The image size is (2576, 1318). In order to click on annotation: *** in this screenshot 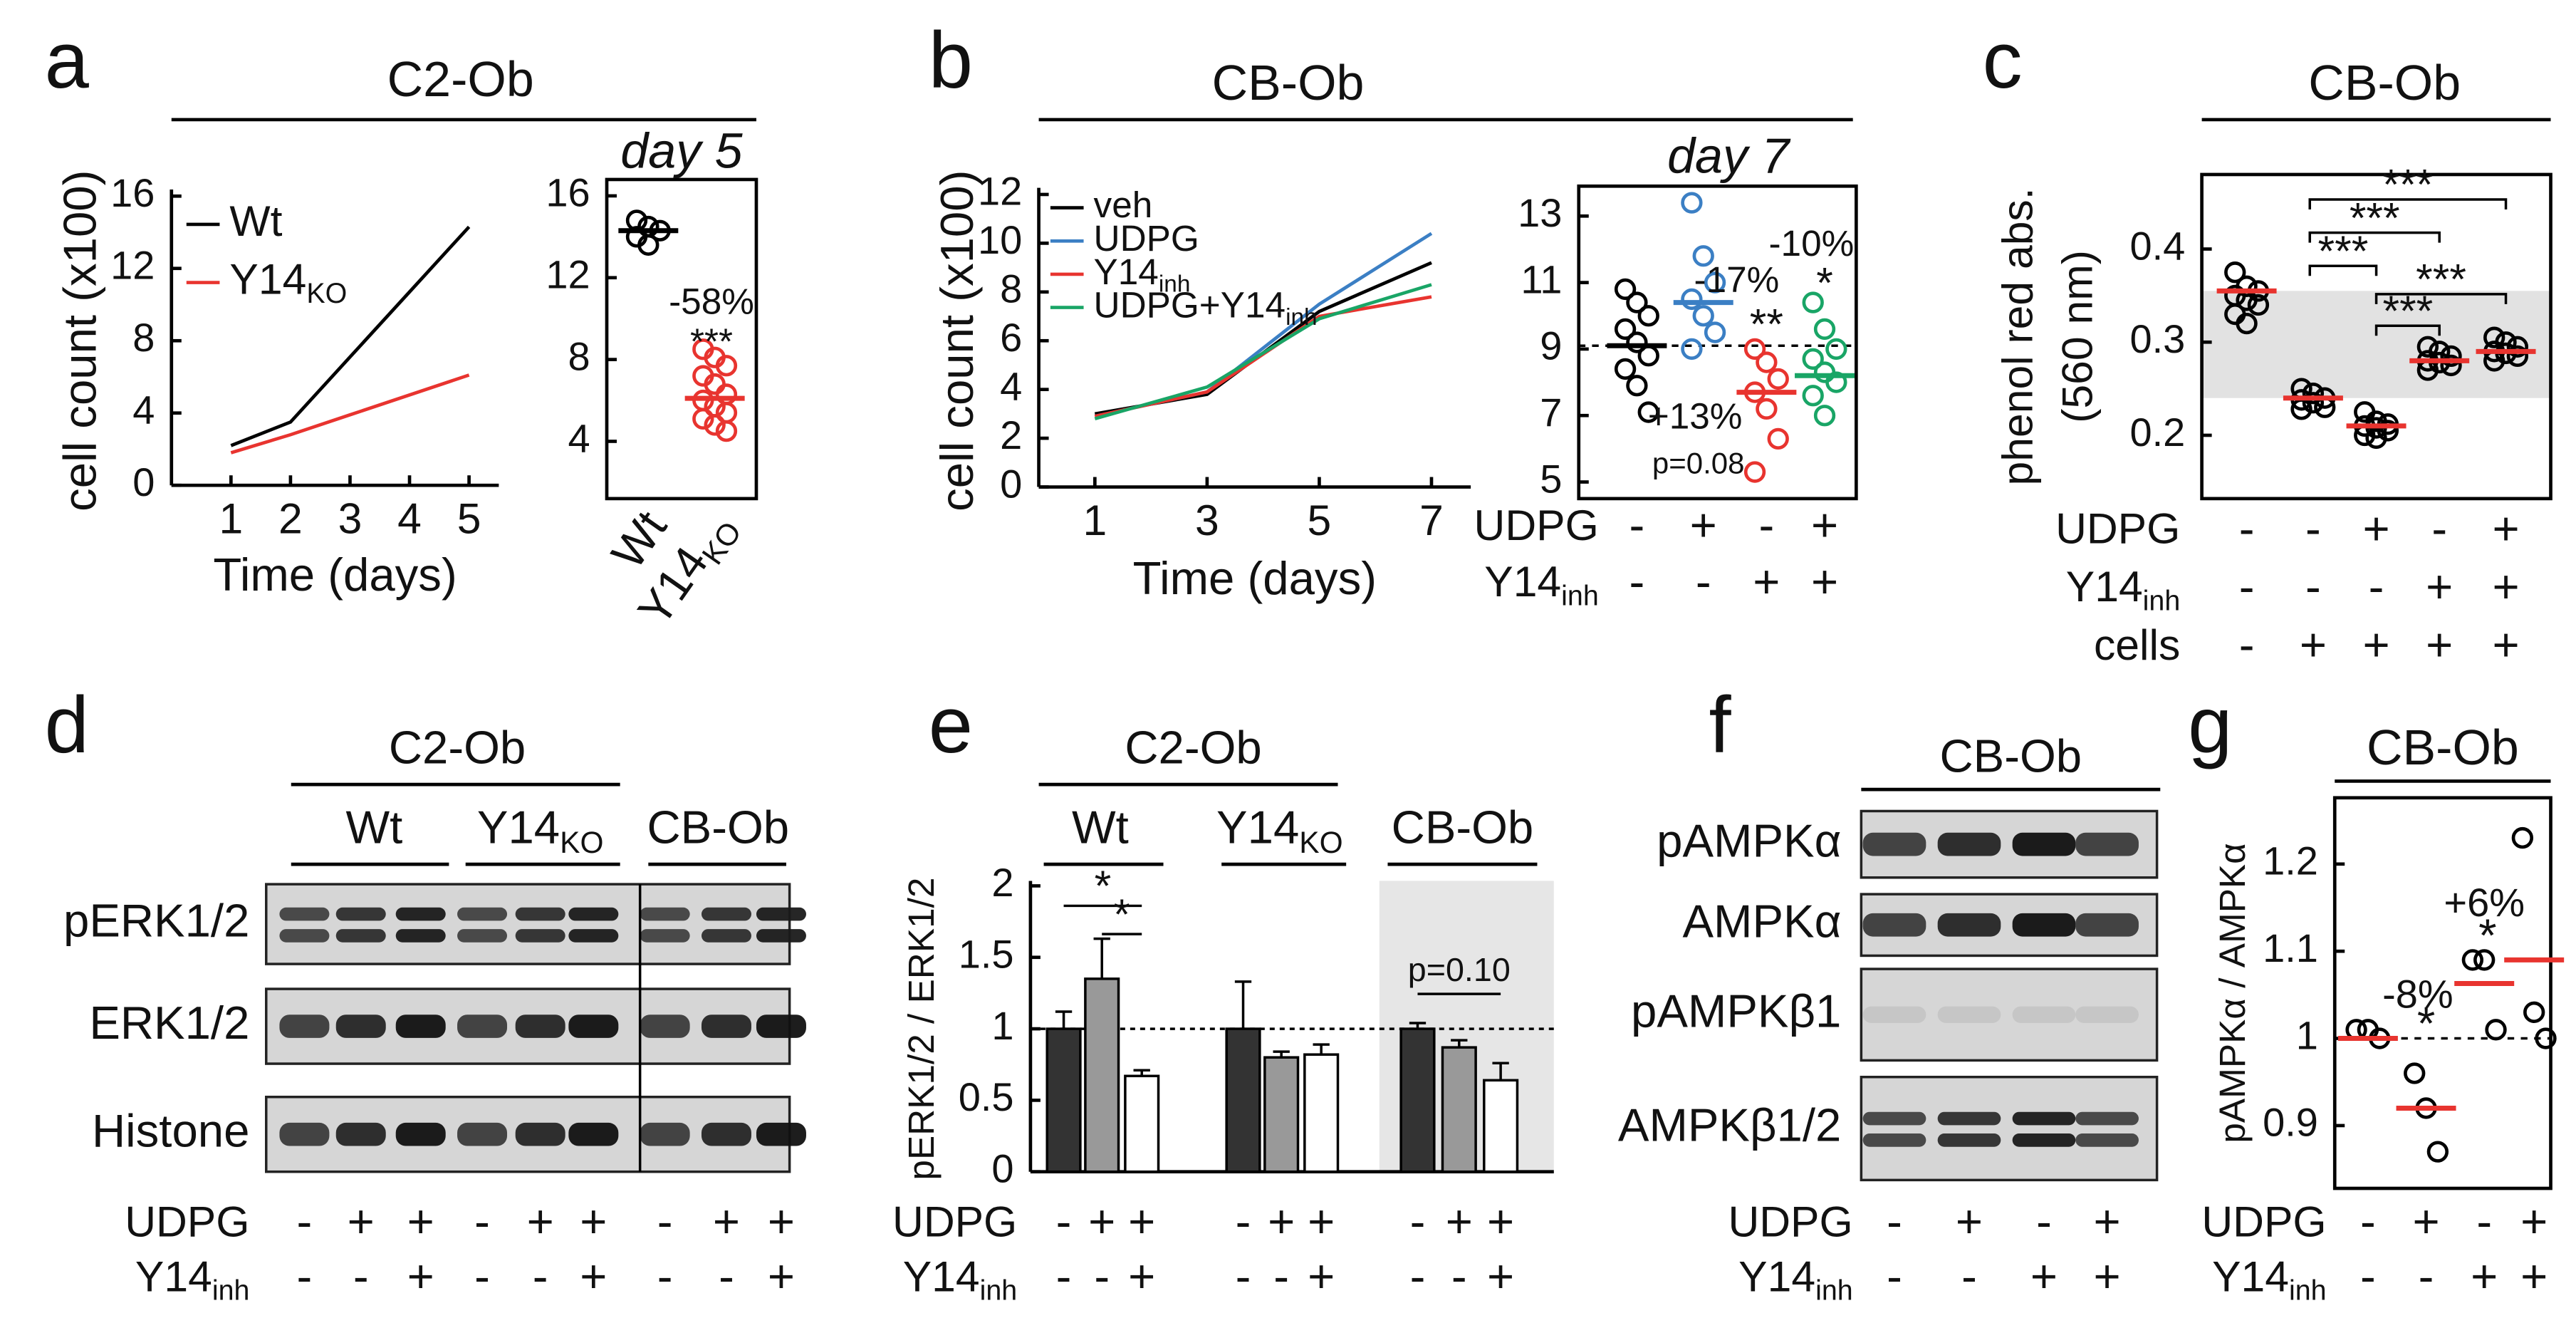, I will do `click(2407, 184)`.